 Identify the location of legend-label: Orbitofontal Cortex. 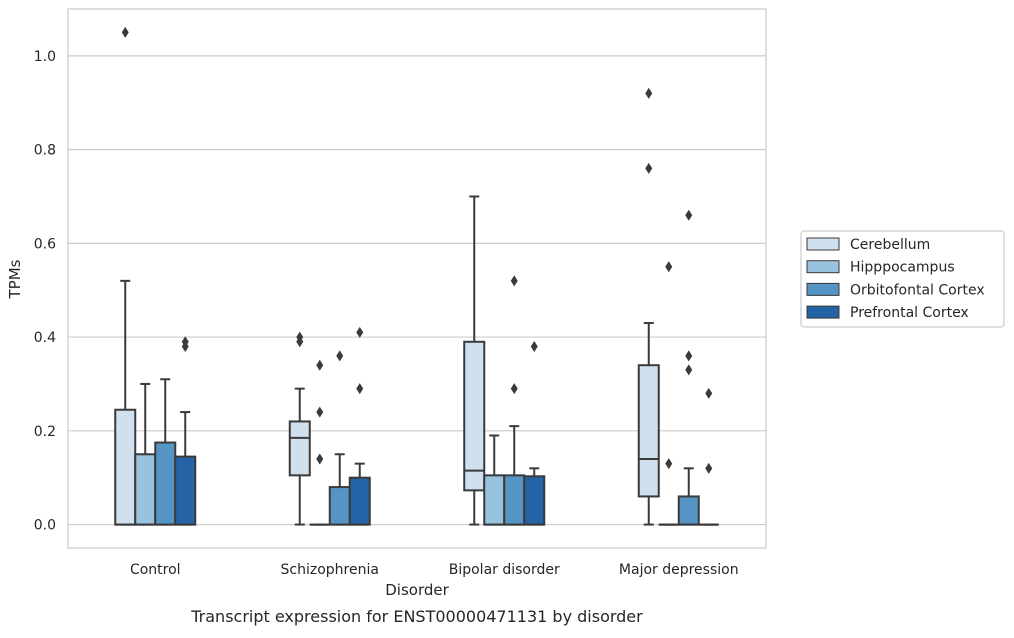
(917, 290).